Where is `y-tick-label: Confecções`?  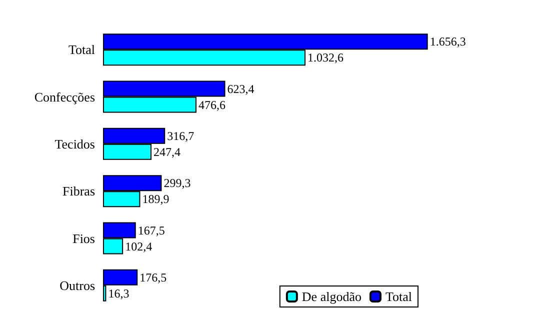 y-tick-label: Confecções is located at coordinates (64, 96).